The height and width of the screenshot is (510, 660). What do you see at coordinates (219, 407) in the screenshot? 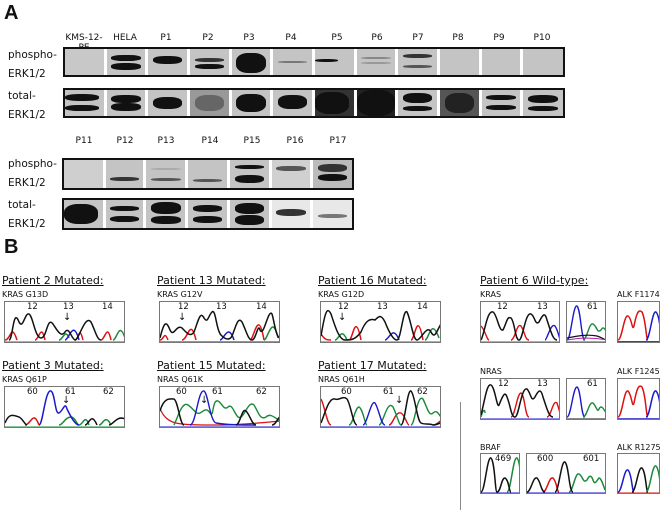
I see `chromatogram-patient-15: 60 61 62 ↓` at bounding box center [219, 407].